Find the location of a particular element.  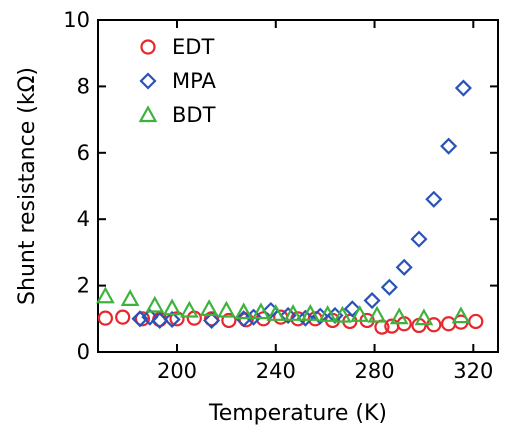

y-tick-label: 0 is located at coordinates (83, 352).